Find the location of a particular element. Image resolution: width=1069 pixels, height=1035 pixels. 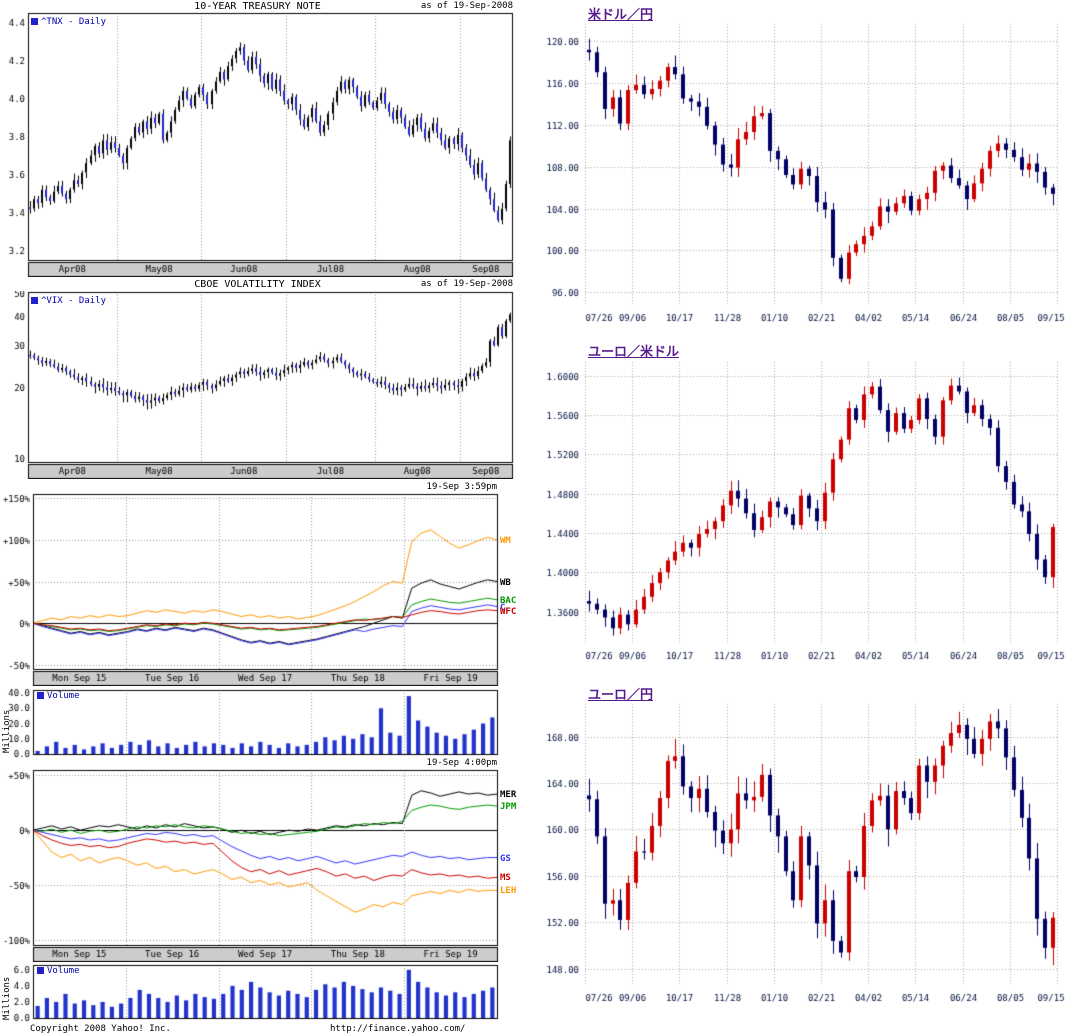

vix-chart-canvas is located at coordinates (257, 385).